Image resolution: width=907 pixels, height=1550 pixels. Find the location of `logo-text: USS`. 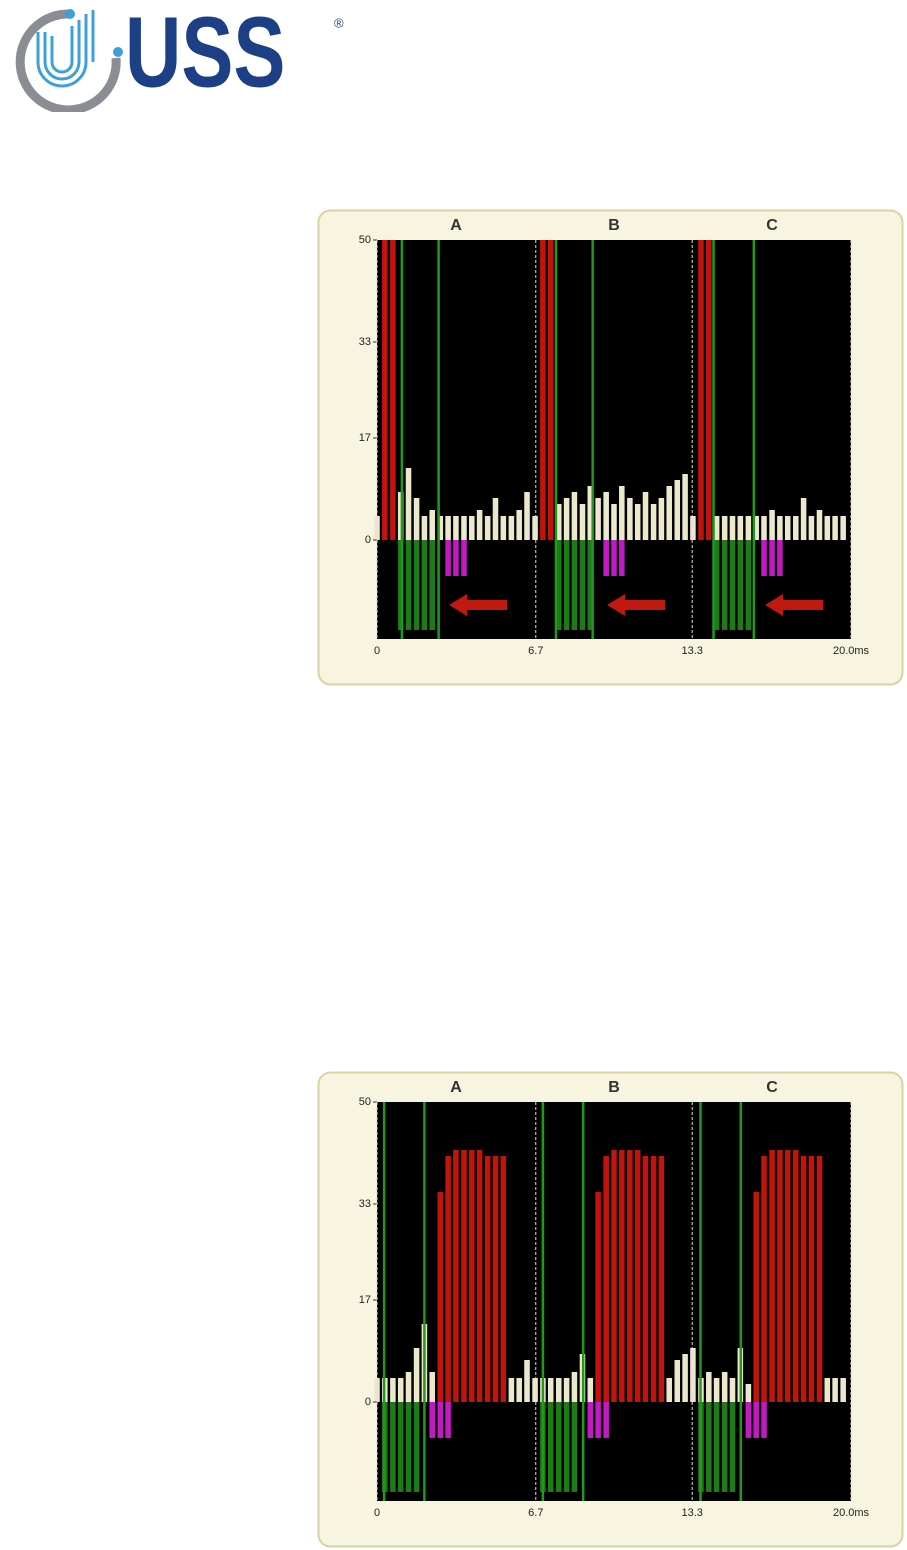

logo-text: USS is located at coordinates (205, 54).